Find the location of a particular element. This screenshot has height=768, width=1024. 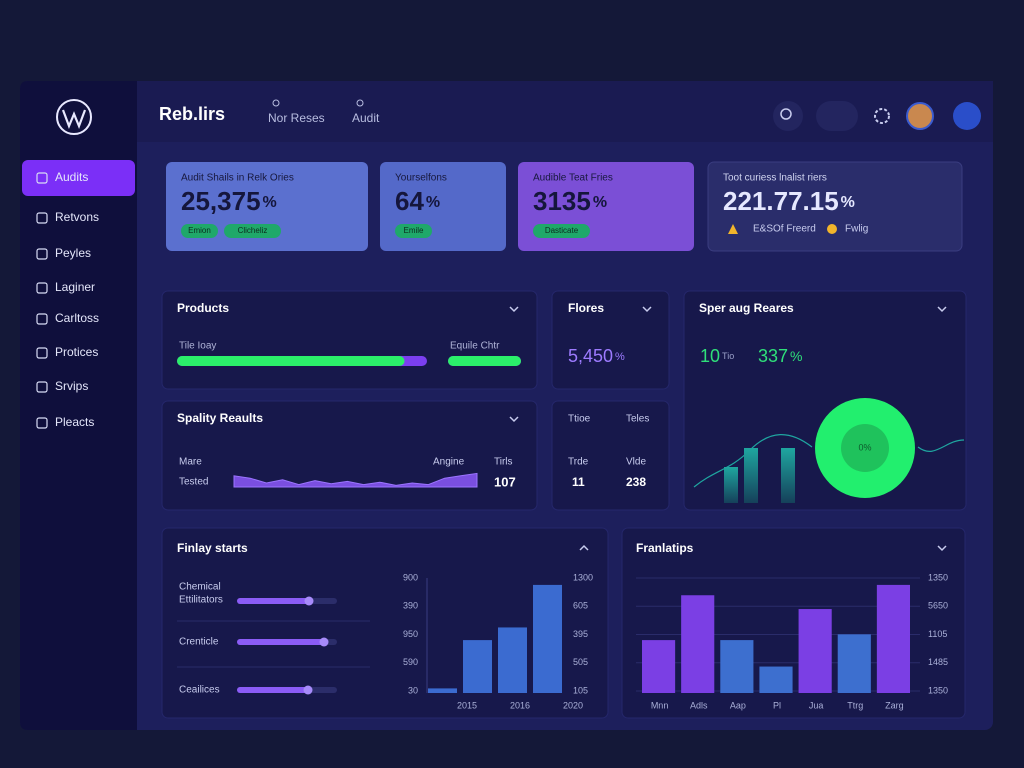

x-tick-label: 2016 is located at coordinates (520, 705).